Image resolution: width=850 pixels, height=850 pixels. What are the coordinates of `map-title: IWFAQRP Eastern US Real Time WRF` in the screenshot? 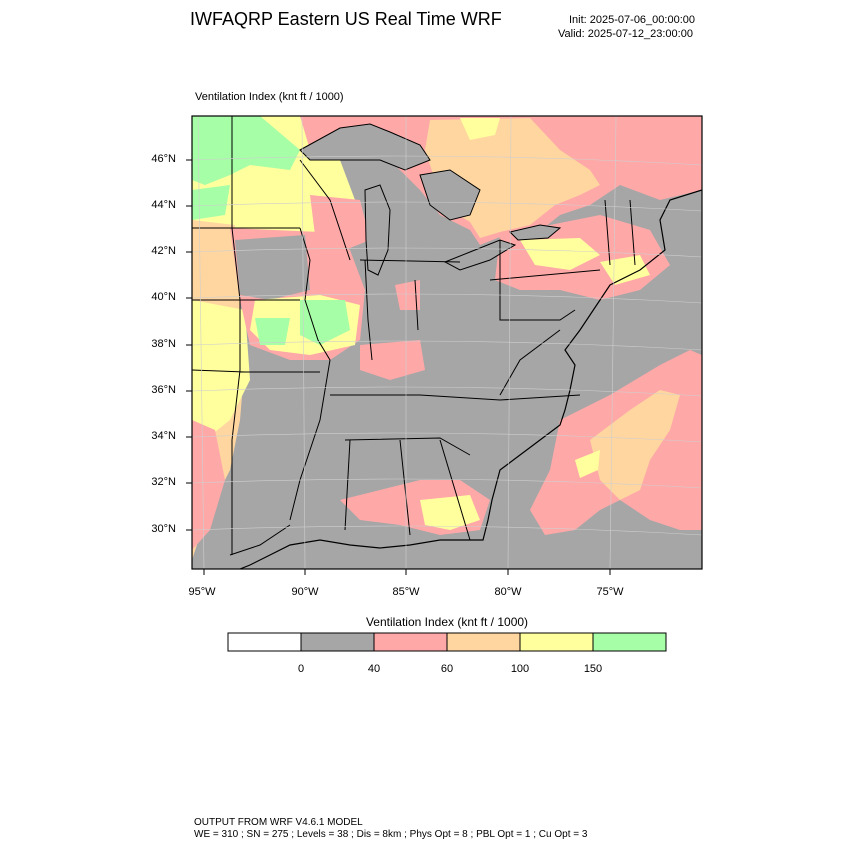 It's located at (346, 19).